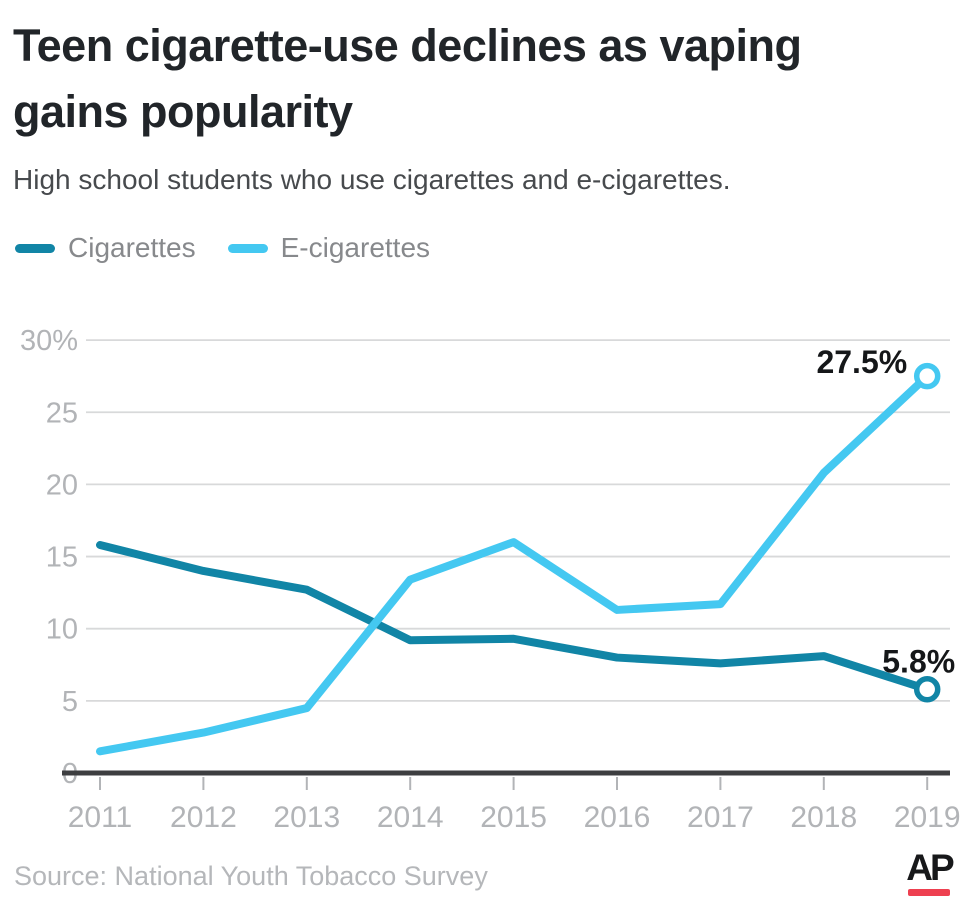 Image resolution: width=970 pixels, height=908 pixels. I want to click on source-note: Source: National Youth Tobacco Survey, so click(251, 876).